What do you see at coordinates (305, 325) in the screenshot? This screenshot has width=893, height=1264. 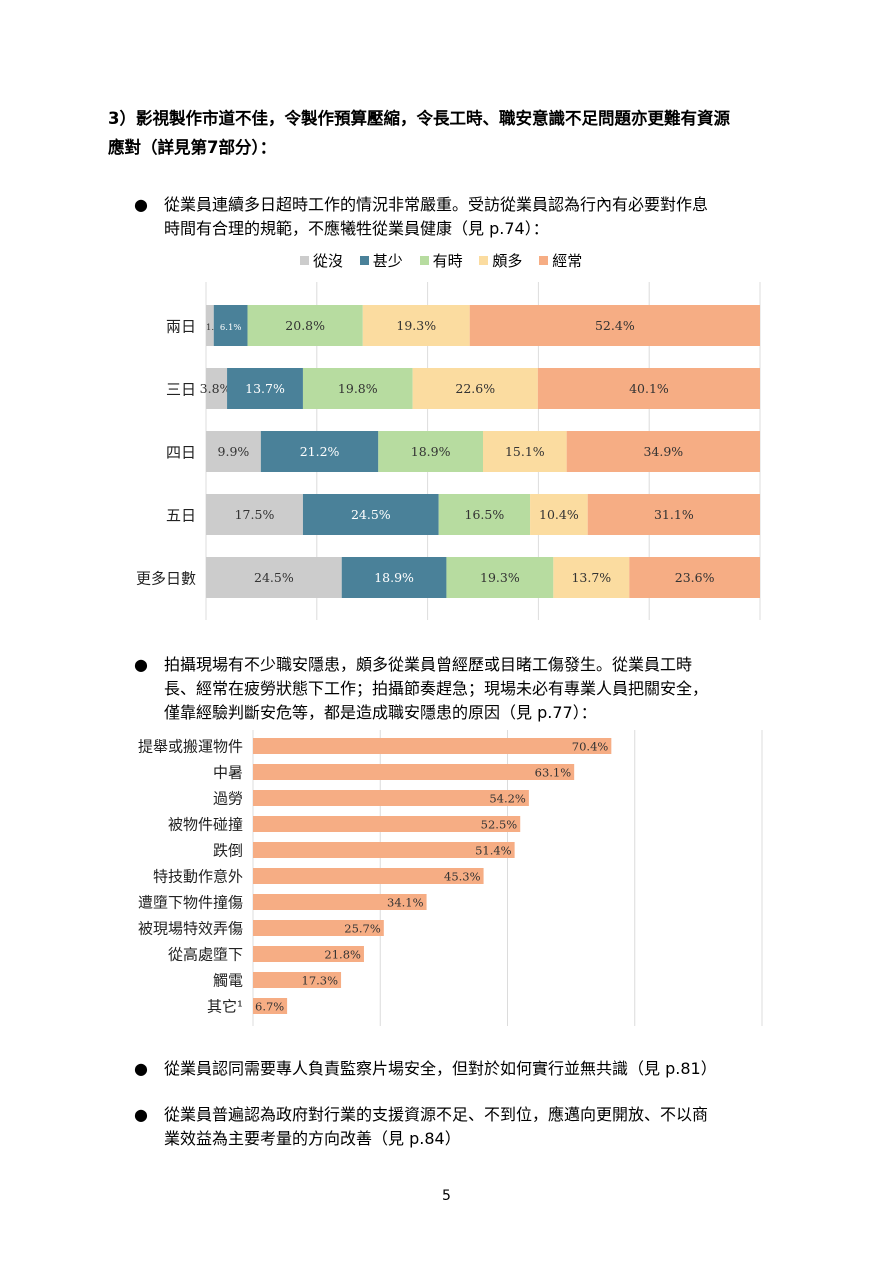 I see `data-label: 20.8%` at bounding box center [305, 325].